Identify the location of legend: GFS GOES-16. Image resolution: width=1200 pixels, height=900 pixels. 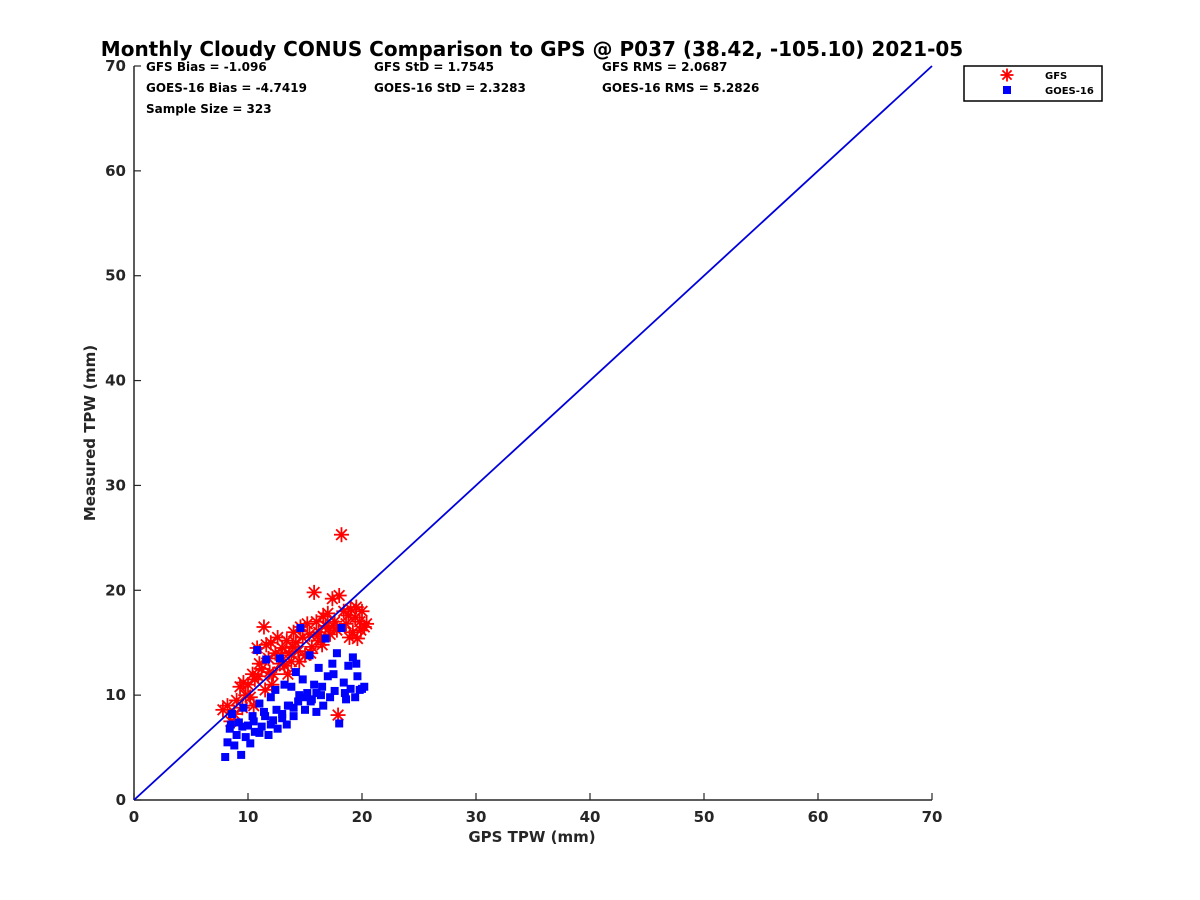
(1033, 83).